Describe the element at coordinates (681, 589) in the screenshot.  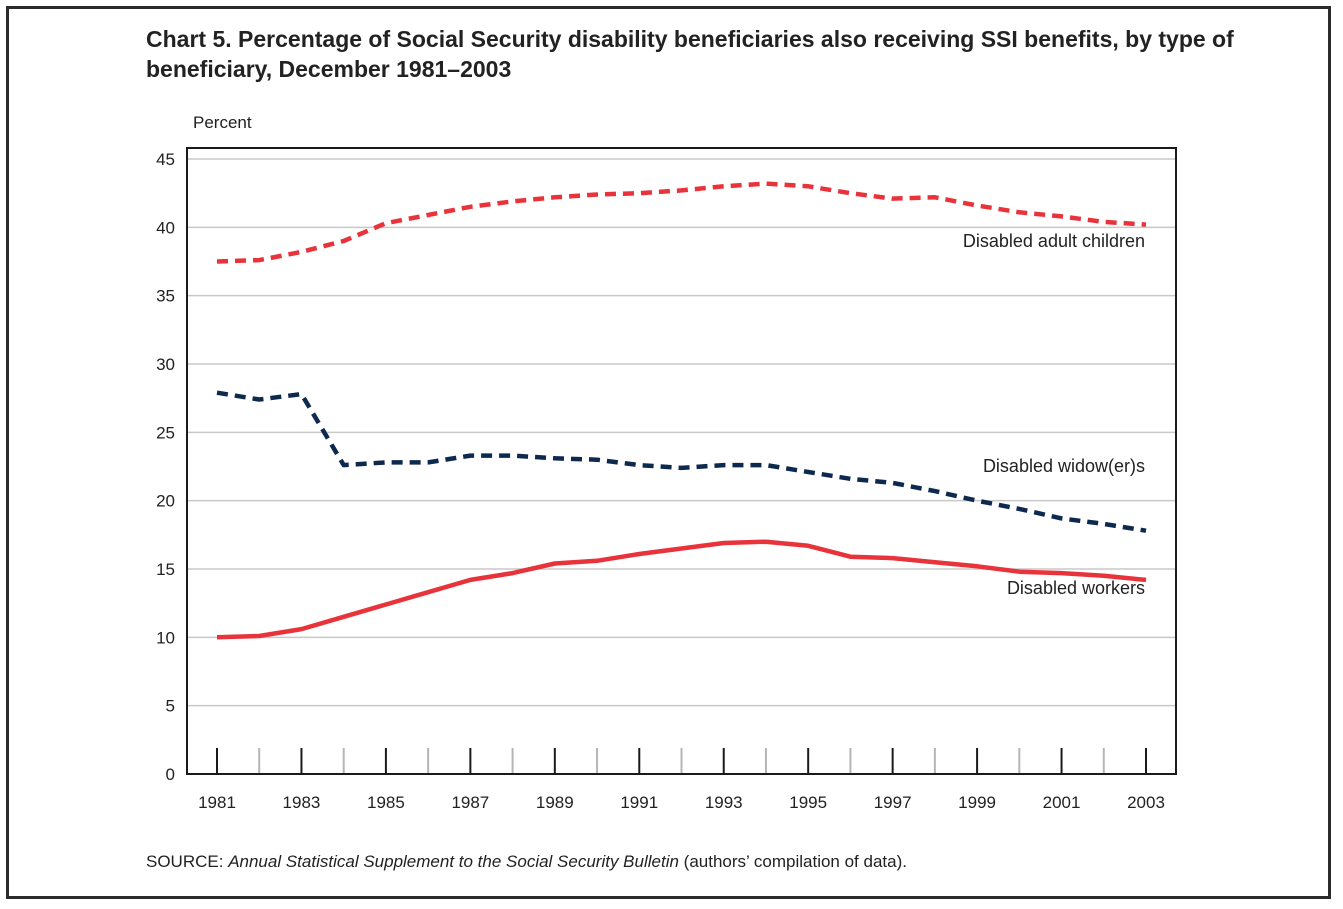
I see `series-line-disabled-workers` at that location.